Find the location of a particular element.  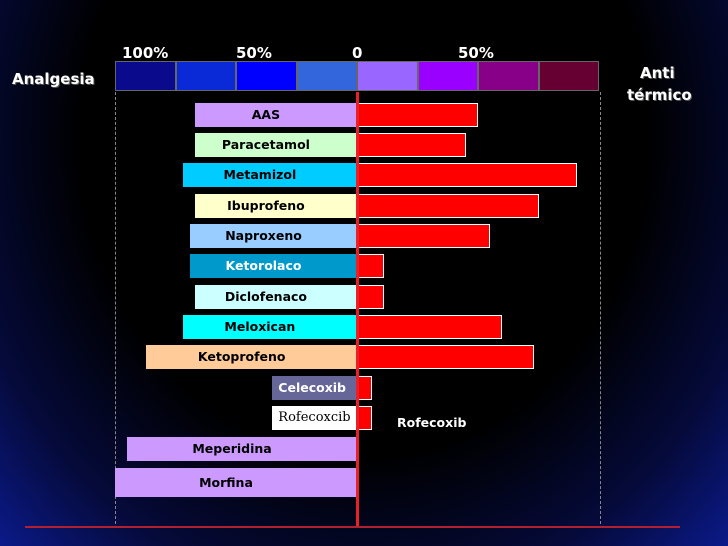

zero-axis-line is located at coordinates (357, 309).